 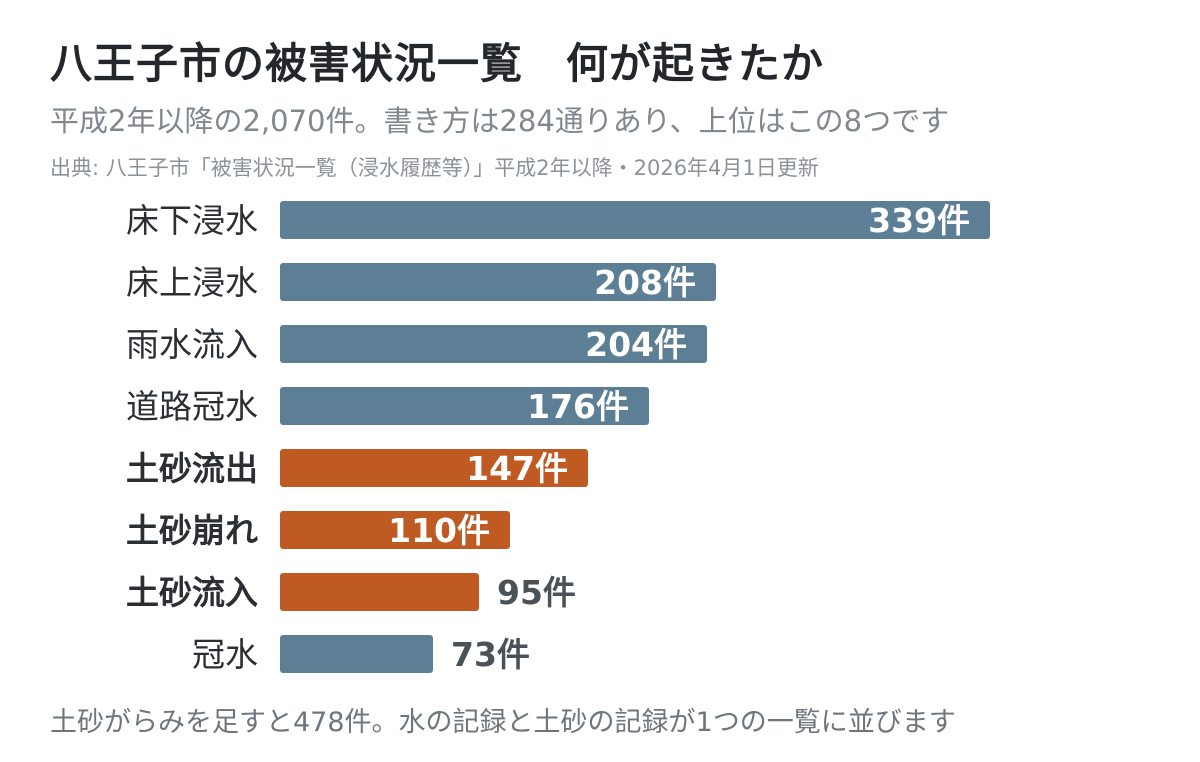 I want to click on footer-note: 土砂がらみを足すと478件。水の記録と土砂の記録が1つの一覧に並びます, so click(x=503, y=722).